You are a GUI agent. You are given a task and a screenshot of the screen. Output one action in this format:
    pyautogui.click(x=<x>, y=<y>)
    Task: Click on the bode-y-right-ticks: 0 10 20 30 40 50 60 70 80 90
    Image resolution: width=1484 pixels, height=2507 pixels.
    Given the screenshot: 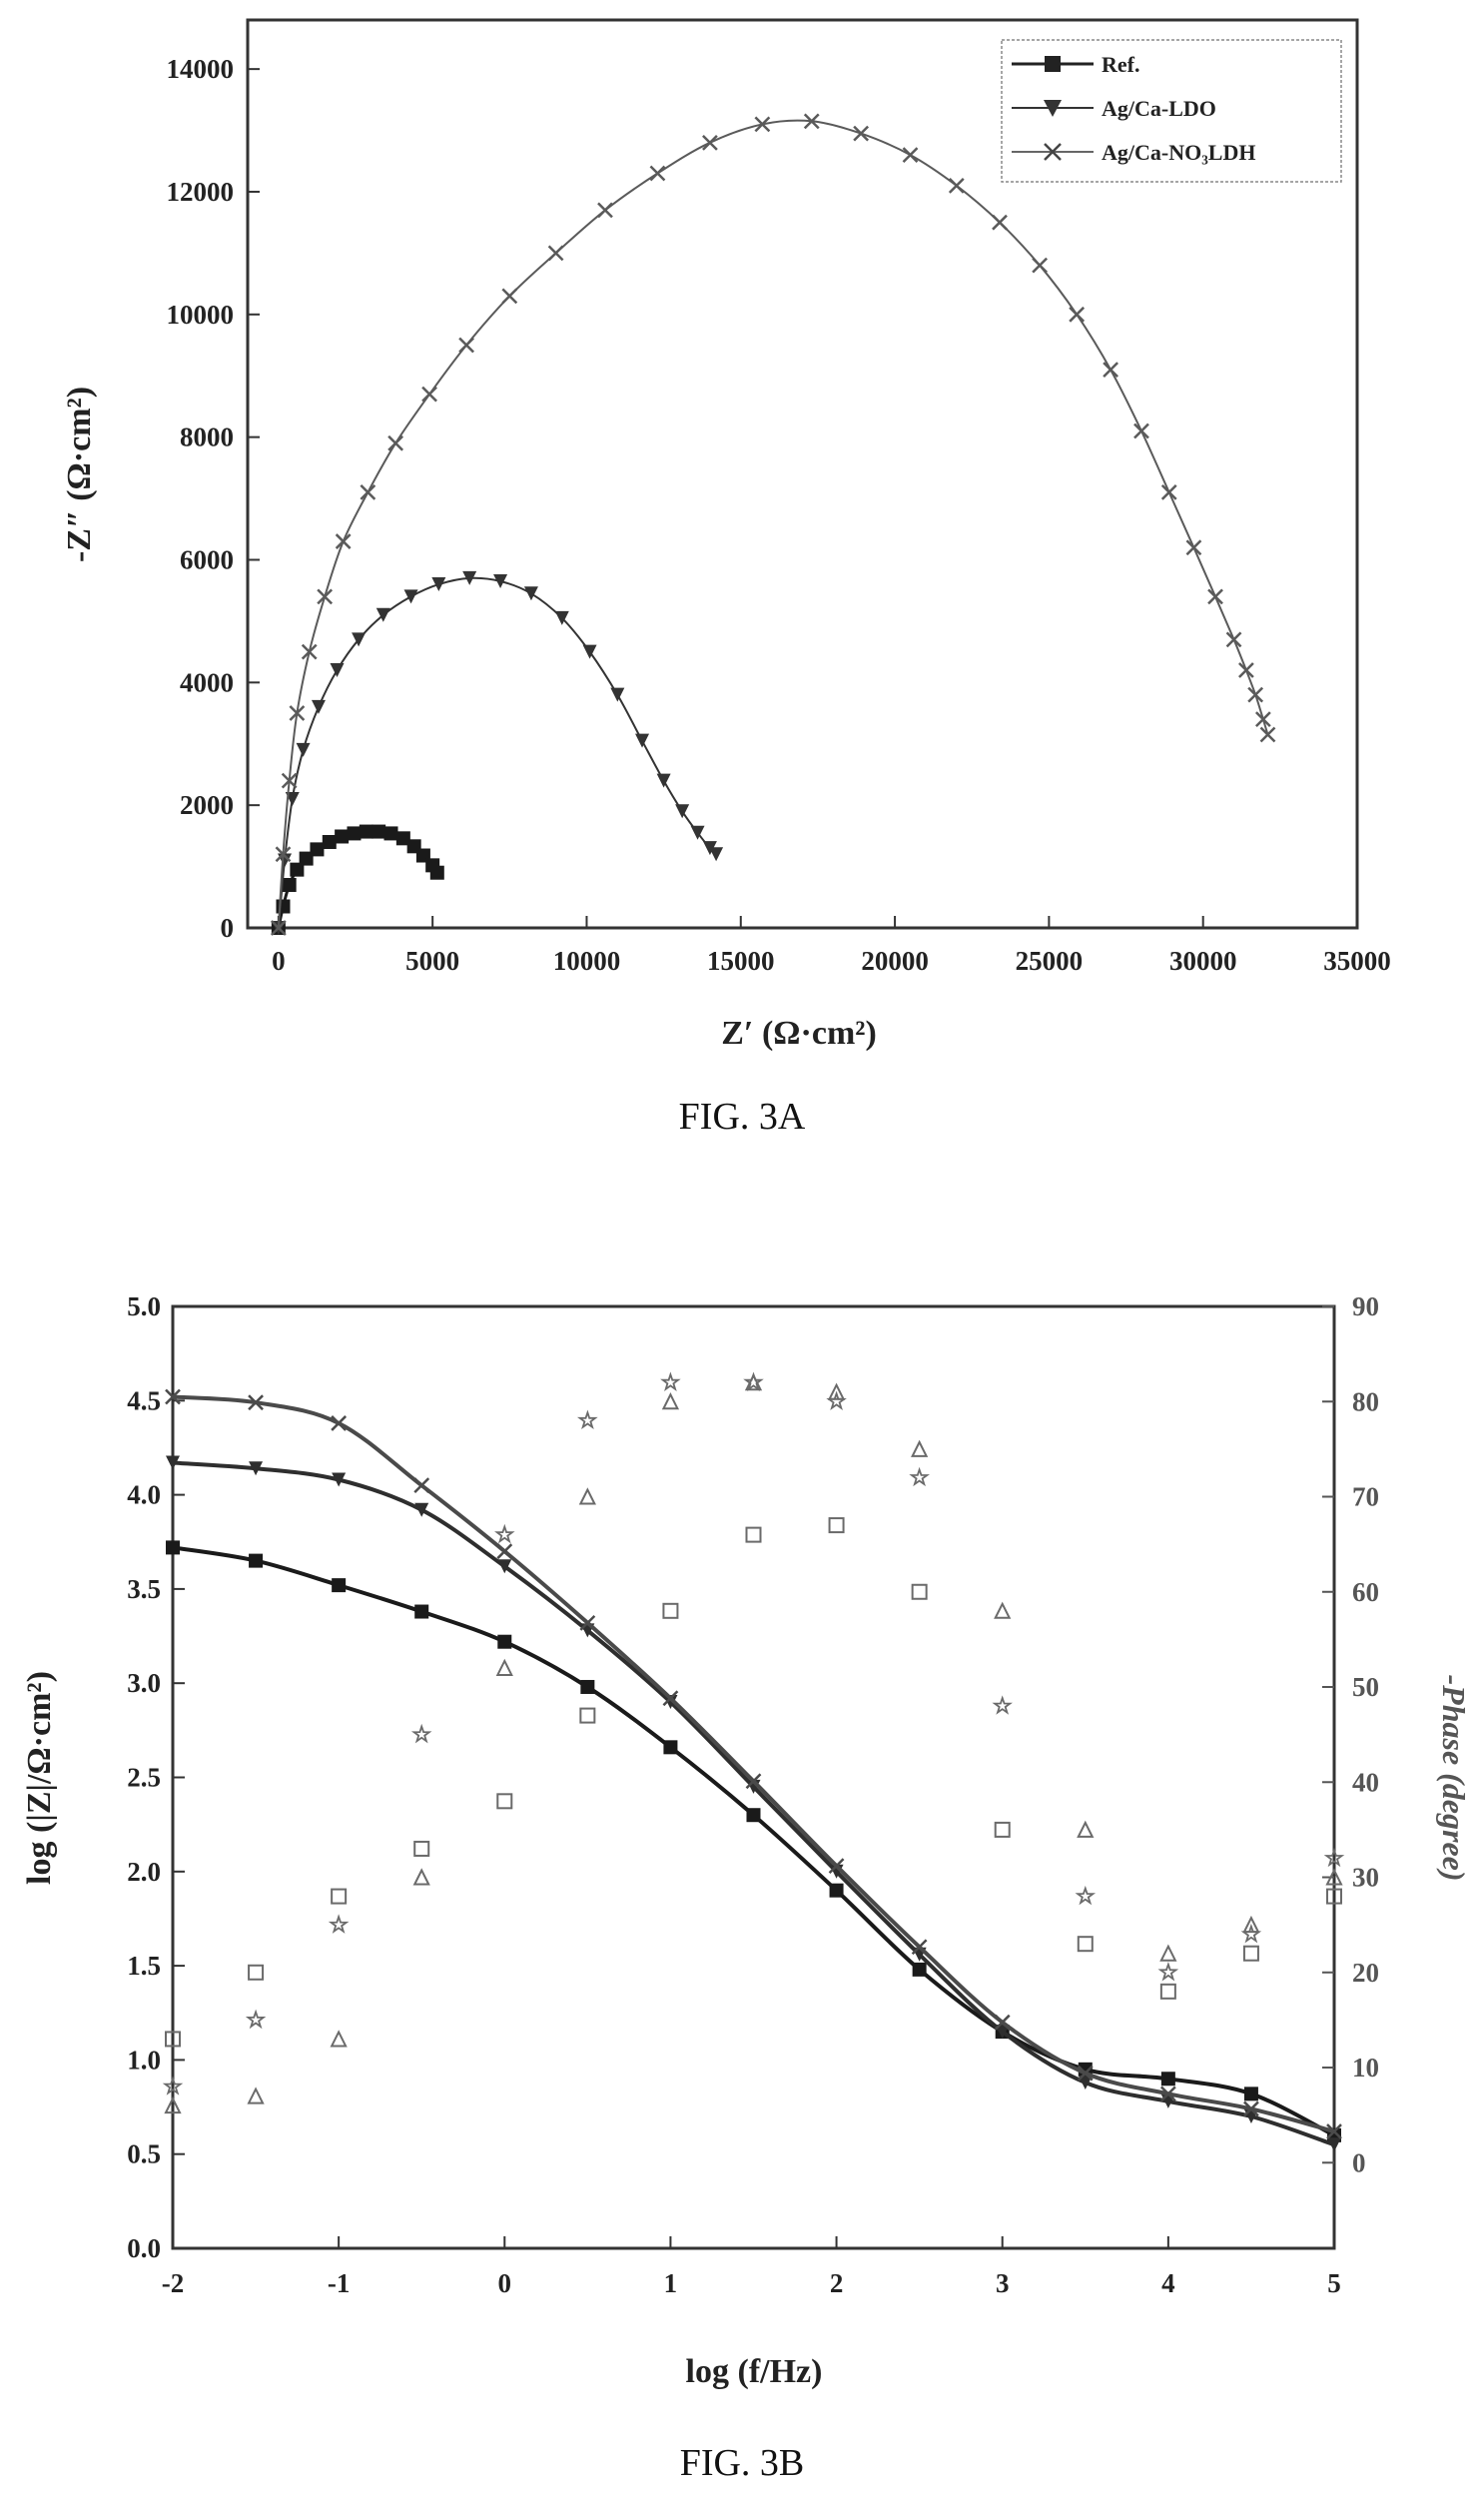 What is the action you would take?
    pyautogui.click(x=1350, y=1734)
    